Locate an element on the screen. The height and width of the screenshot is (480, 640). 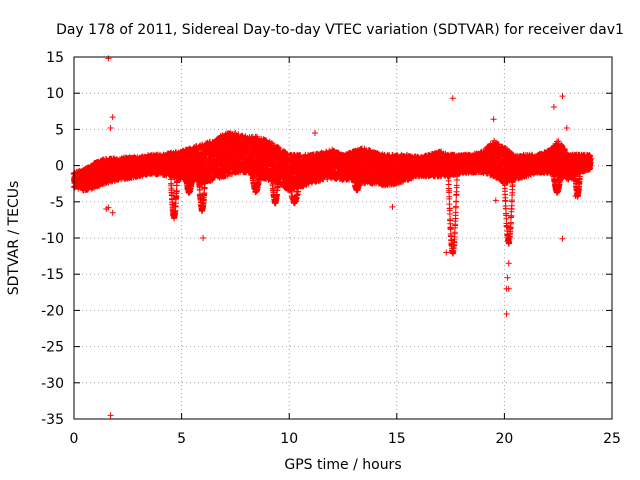
y-tick-label: 5 is located at coordinates (59, 130).